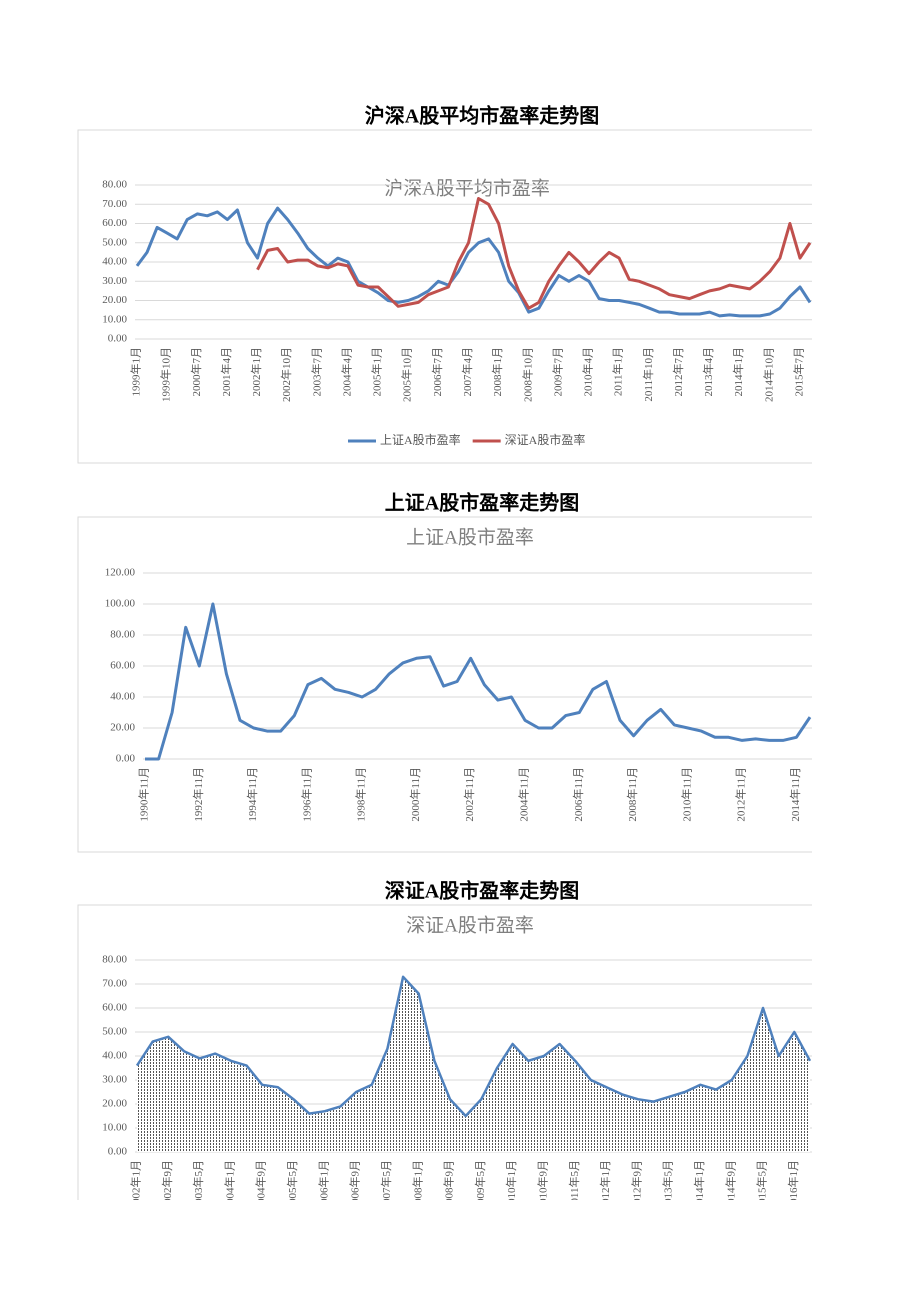  Describe the element at coordinates (469, 794) in the screenshot. I see `x-tick-label: 2002年11月` at that location.